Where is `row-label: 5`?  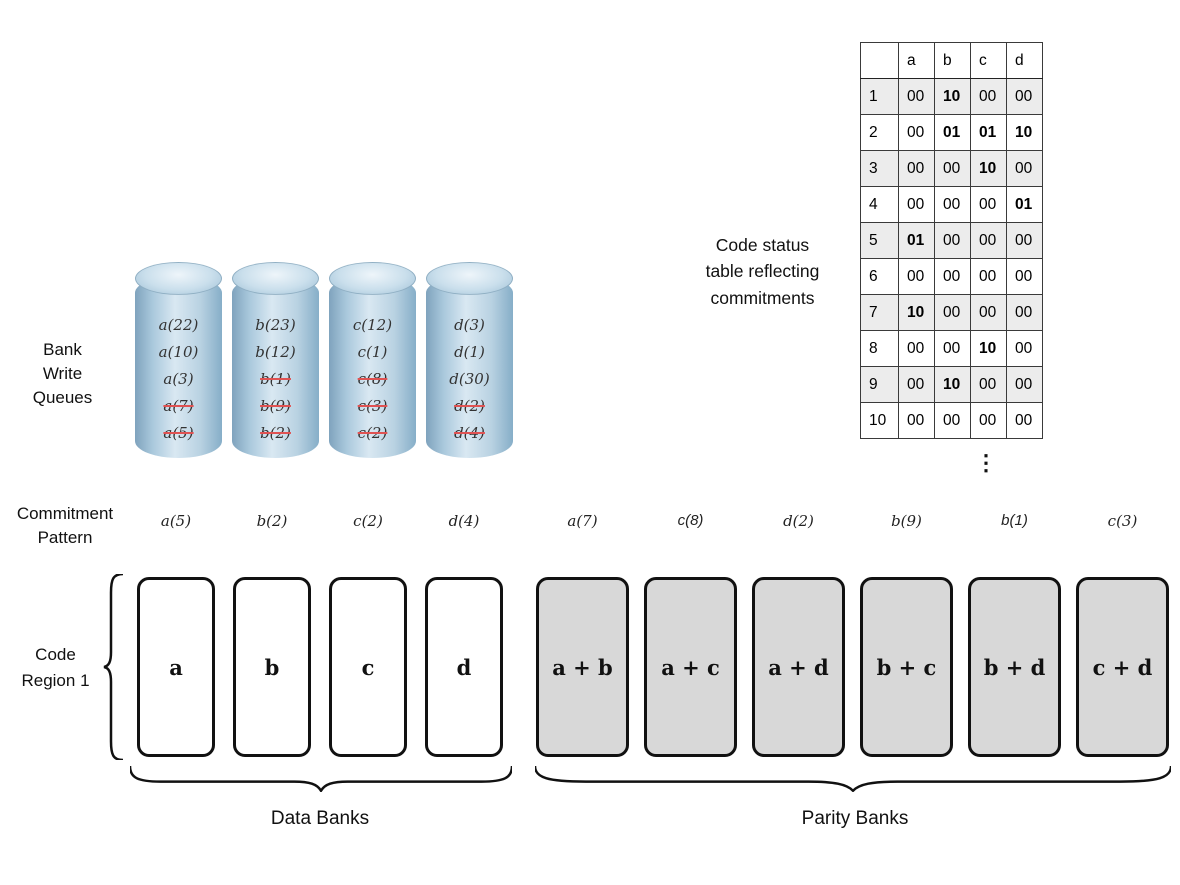
row-label: 5 is located at coordinates (879, 240).